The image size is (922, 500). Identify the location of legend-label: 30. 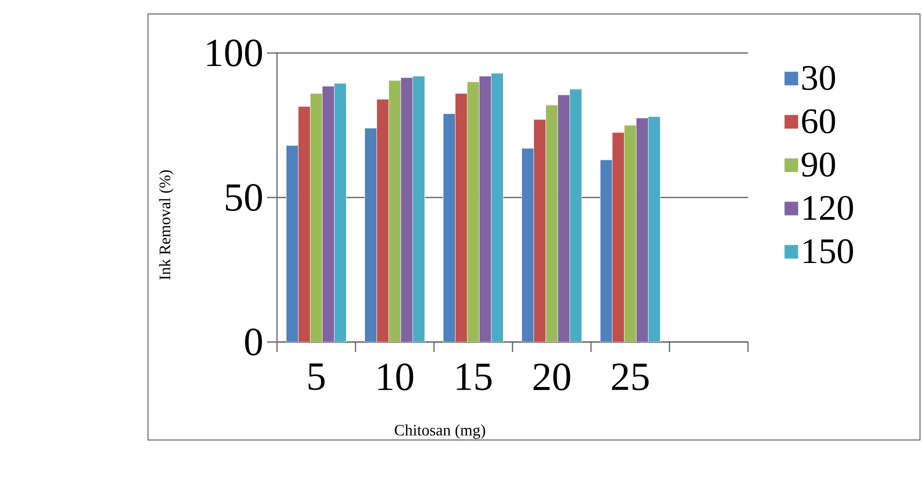
(819, 78).